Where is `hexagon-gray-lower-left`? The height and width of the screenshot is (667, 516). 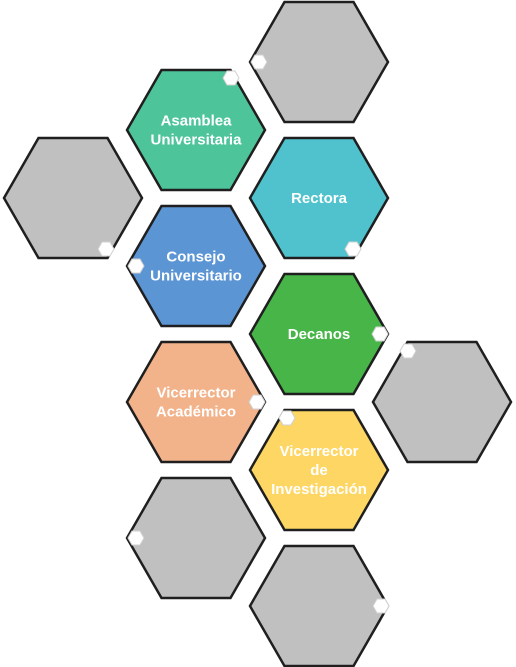 hexagon-gray-lower-left is located at coordinates (196, 538).